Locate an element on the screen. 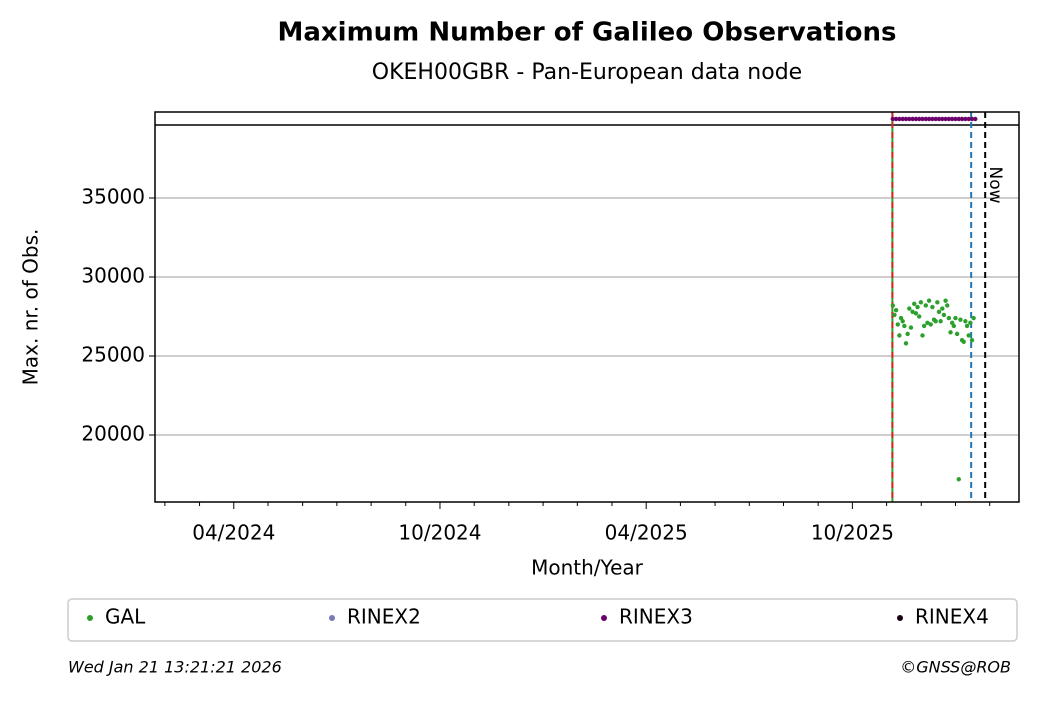 The height and width of the screenshot is (703, 1040). chart-subtitle: OKEH00GBR - Pan-European data node is located at coordinates (587, 72).